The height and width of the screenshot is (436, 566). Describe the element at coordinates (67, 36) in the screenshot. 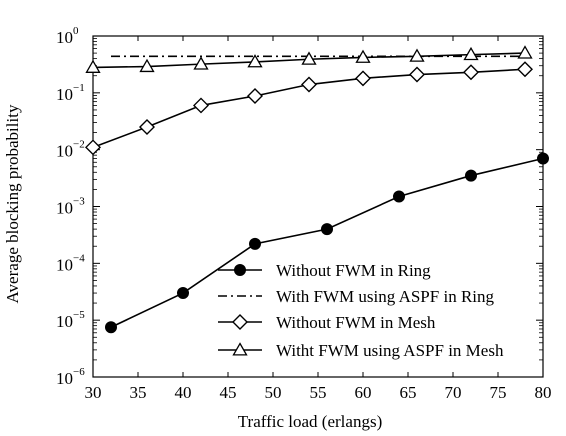

I see `y-tick-label: 10⁰` at that location.